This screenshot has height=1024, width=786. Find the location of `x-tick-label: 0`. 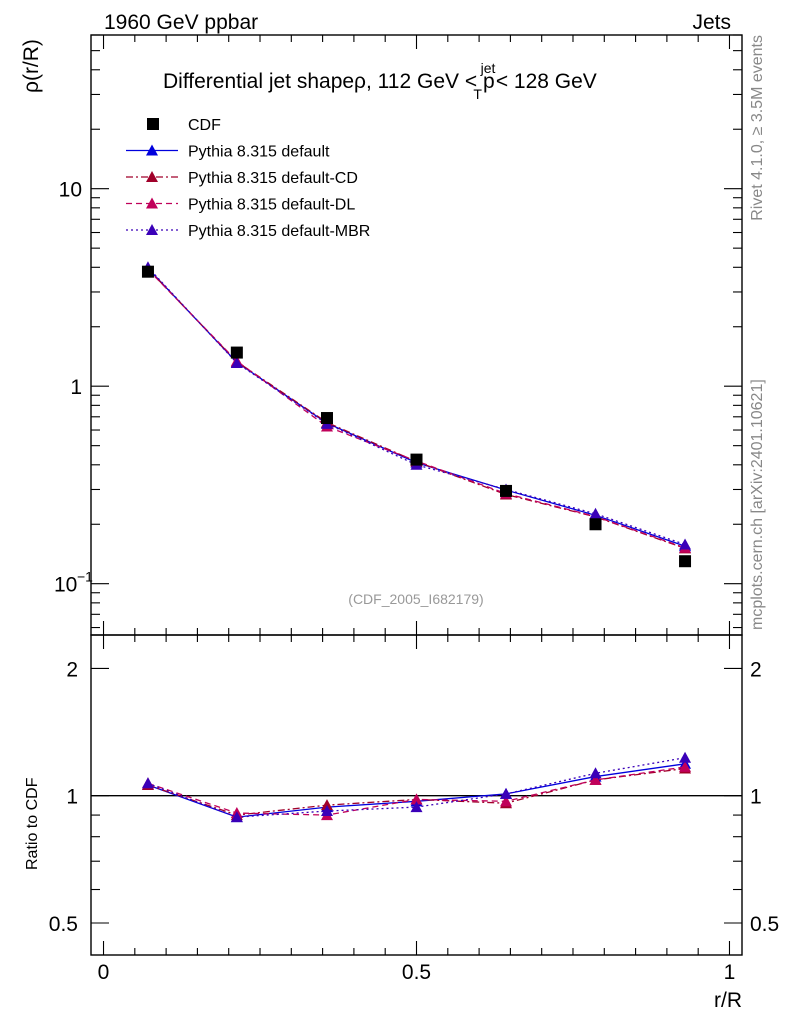

x-tick-label: 0 is located at coordinates (104, 972).